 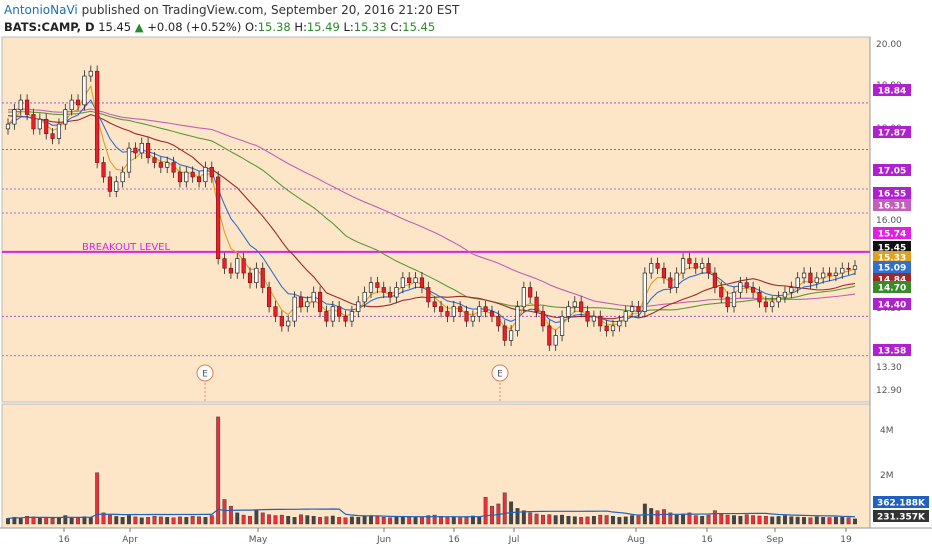 I want to click on x-tick-label: Aug, so click(x=636, y=540).